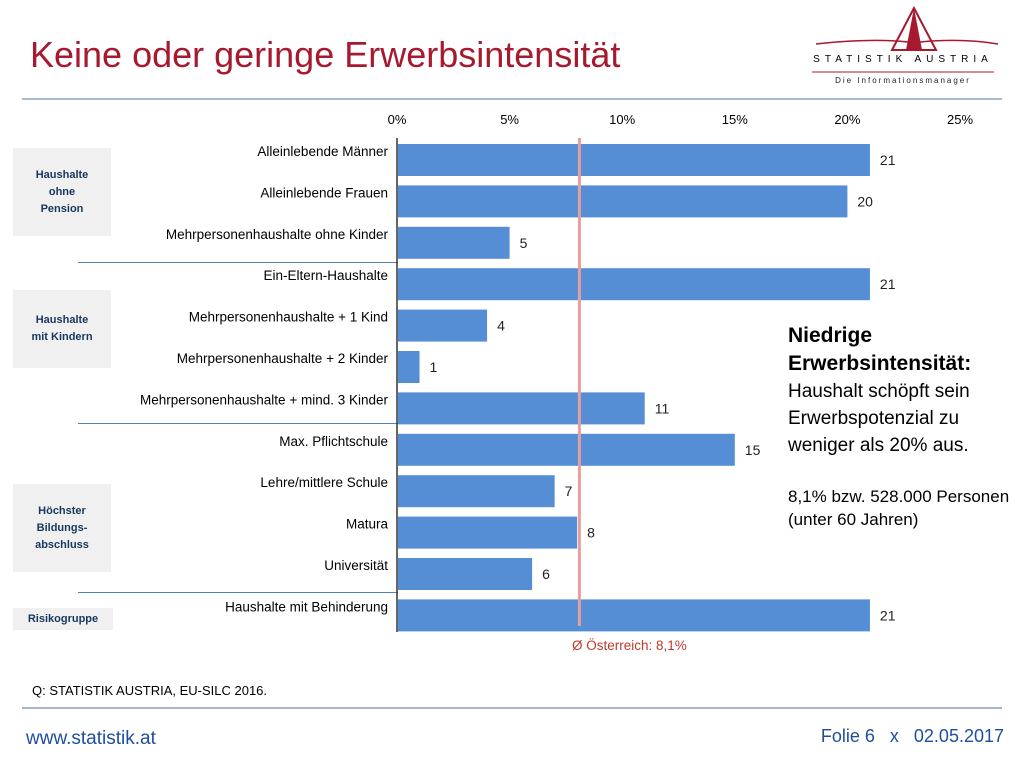 This screenshot has height=768, width=1024. I want to click on x-tick-label: 10%, so click(622, 119).